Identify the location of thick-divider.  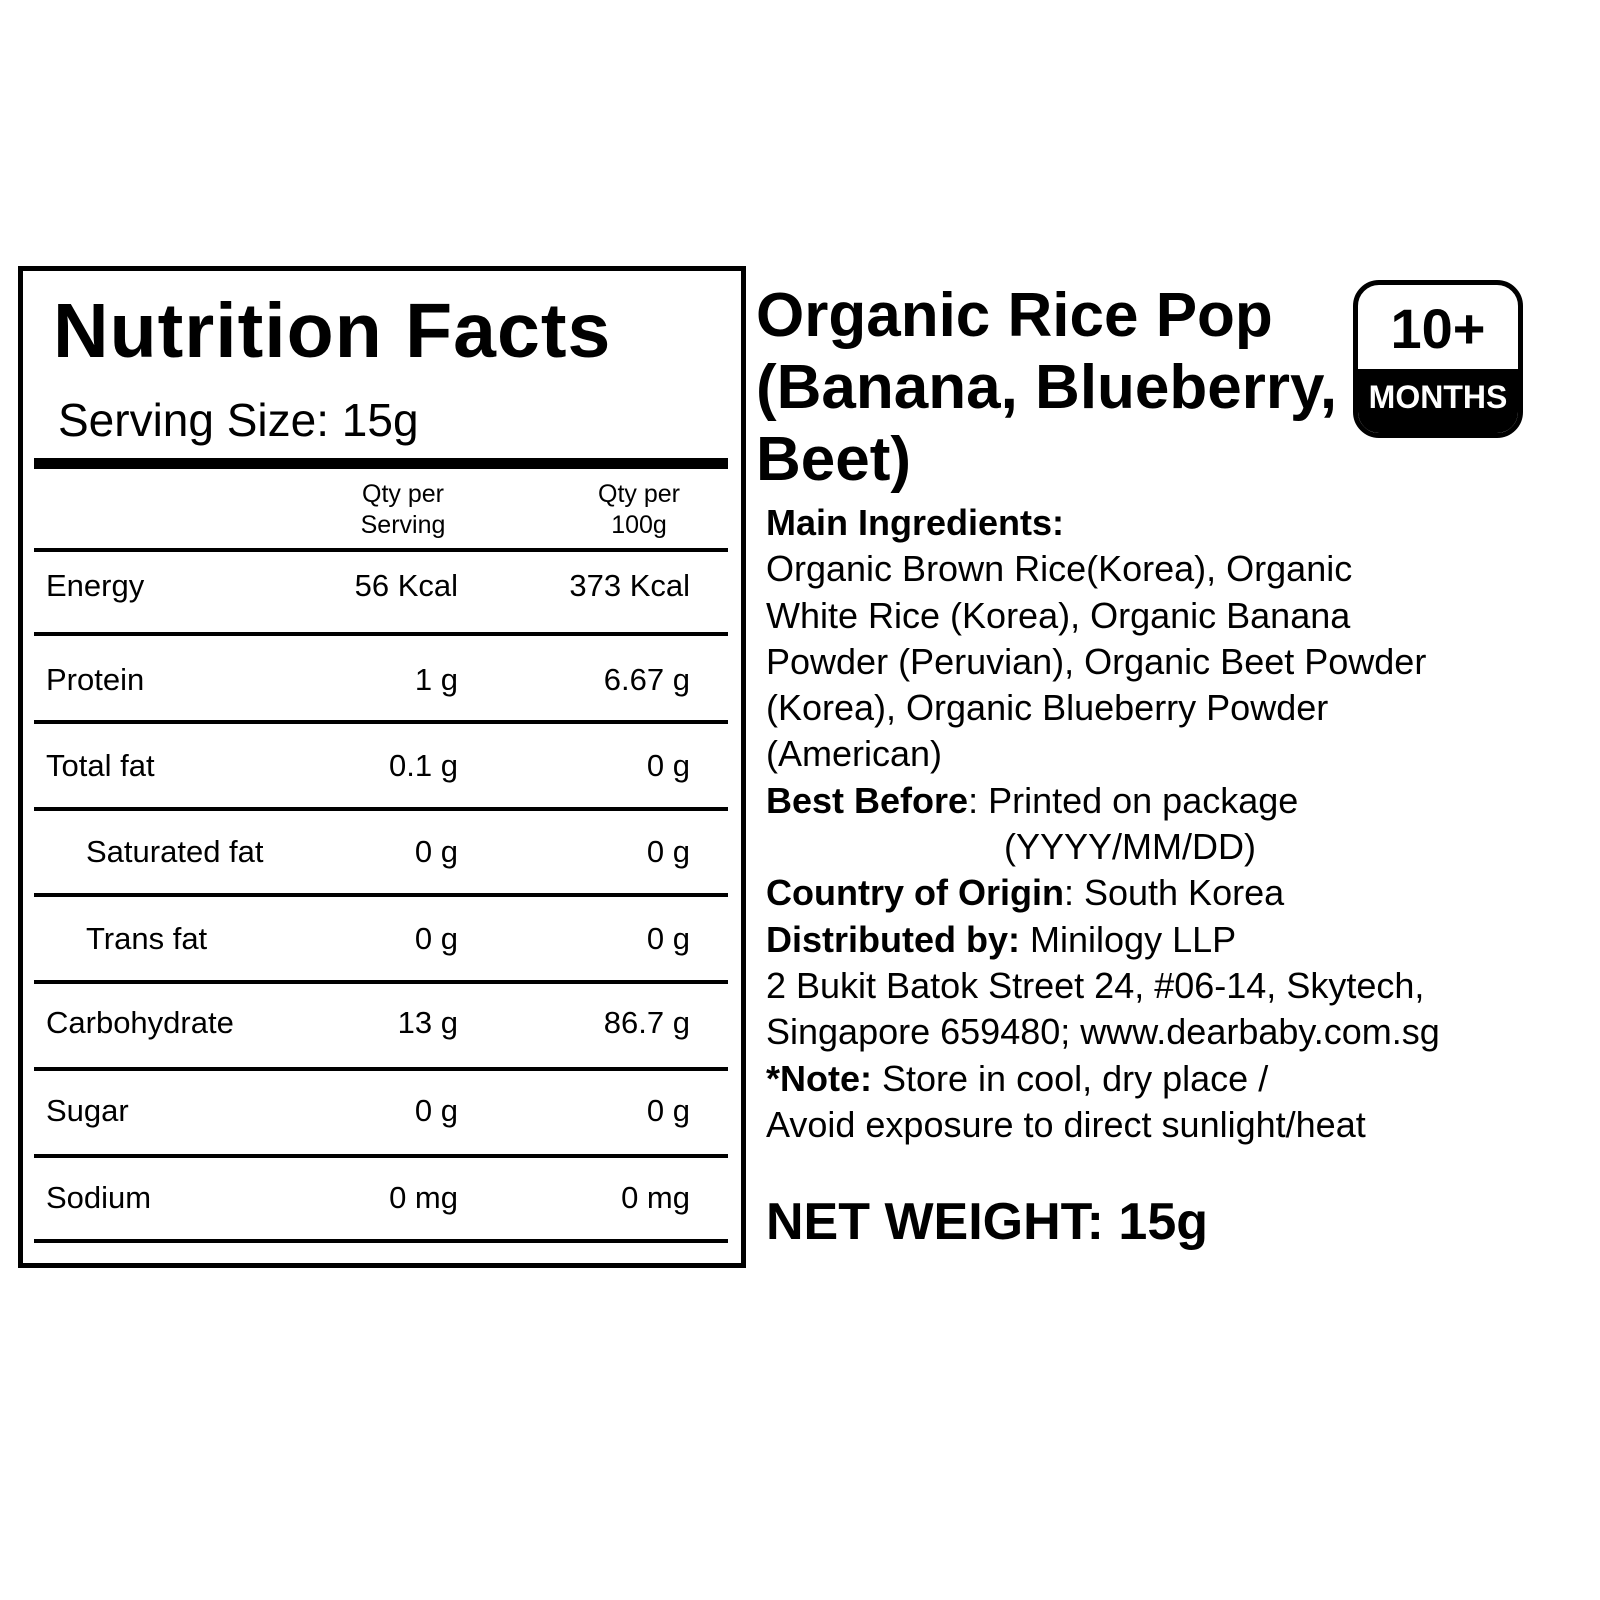
(381, 463).